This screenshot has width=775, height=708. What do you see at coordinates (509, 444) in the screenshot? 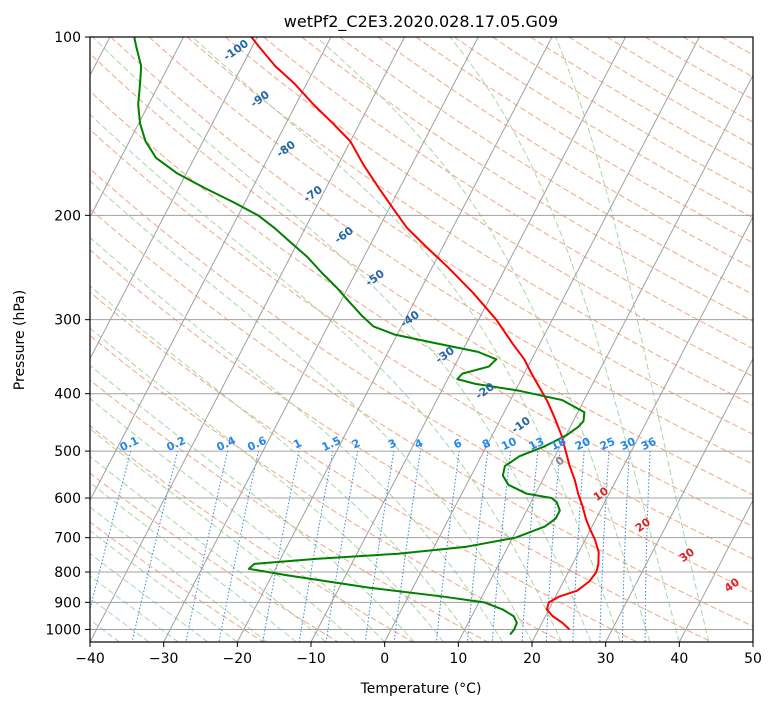
I see `mixing-ratio-label: 10` at bounding box center [509, 444].